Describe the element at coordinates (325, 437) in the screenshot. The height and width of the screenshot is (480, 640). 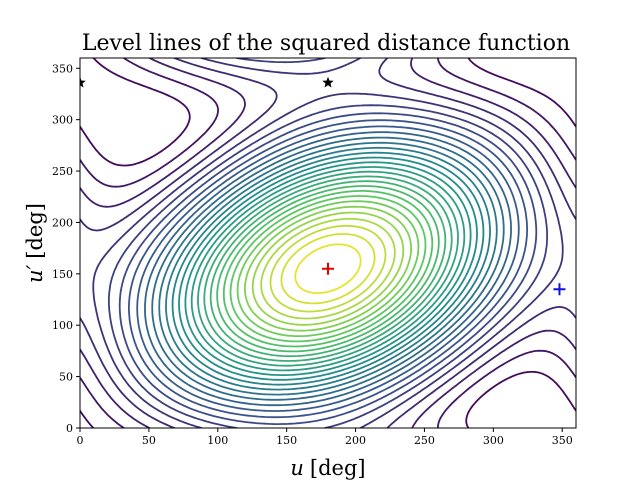
I see `x-axis-ticks: 0 50 100 150 200 250 300 350` at that location.